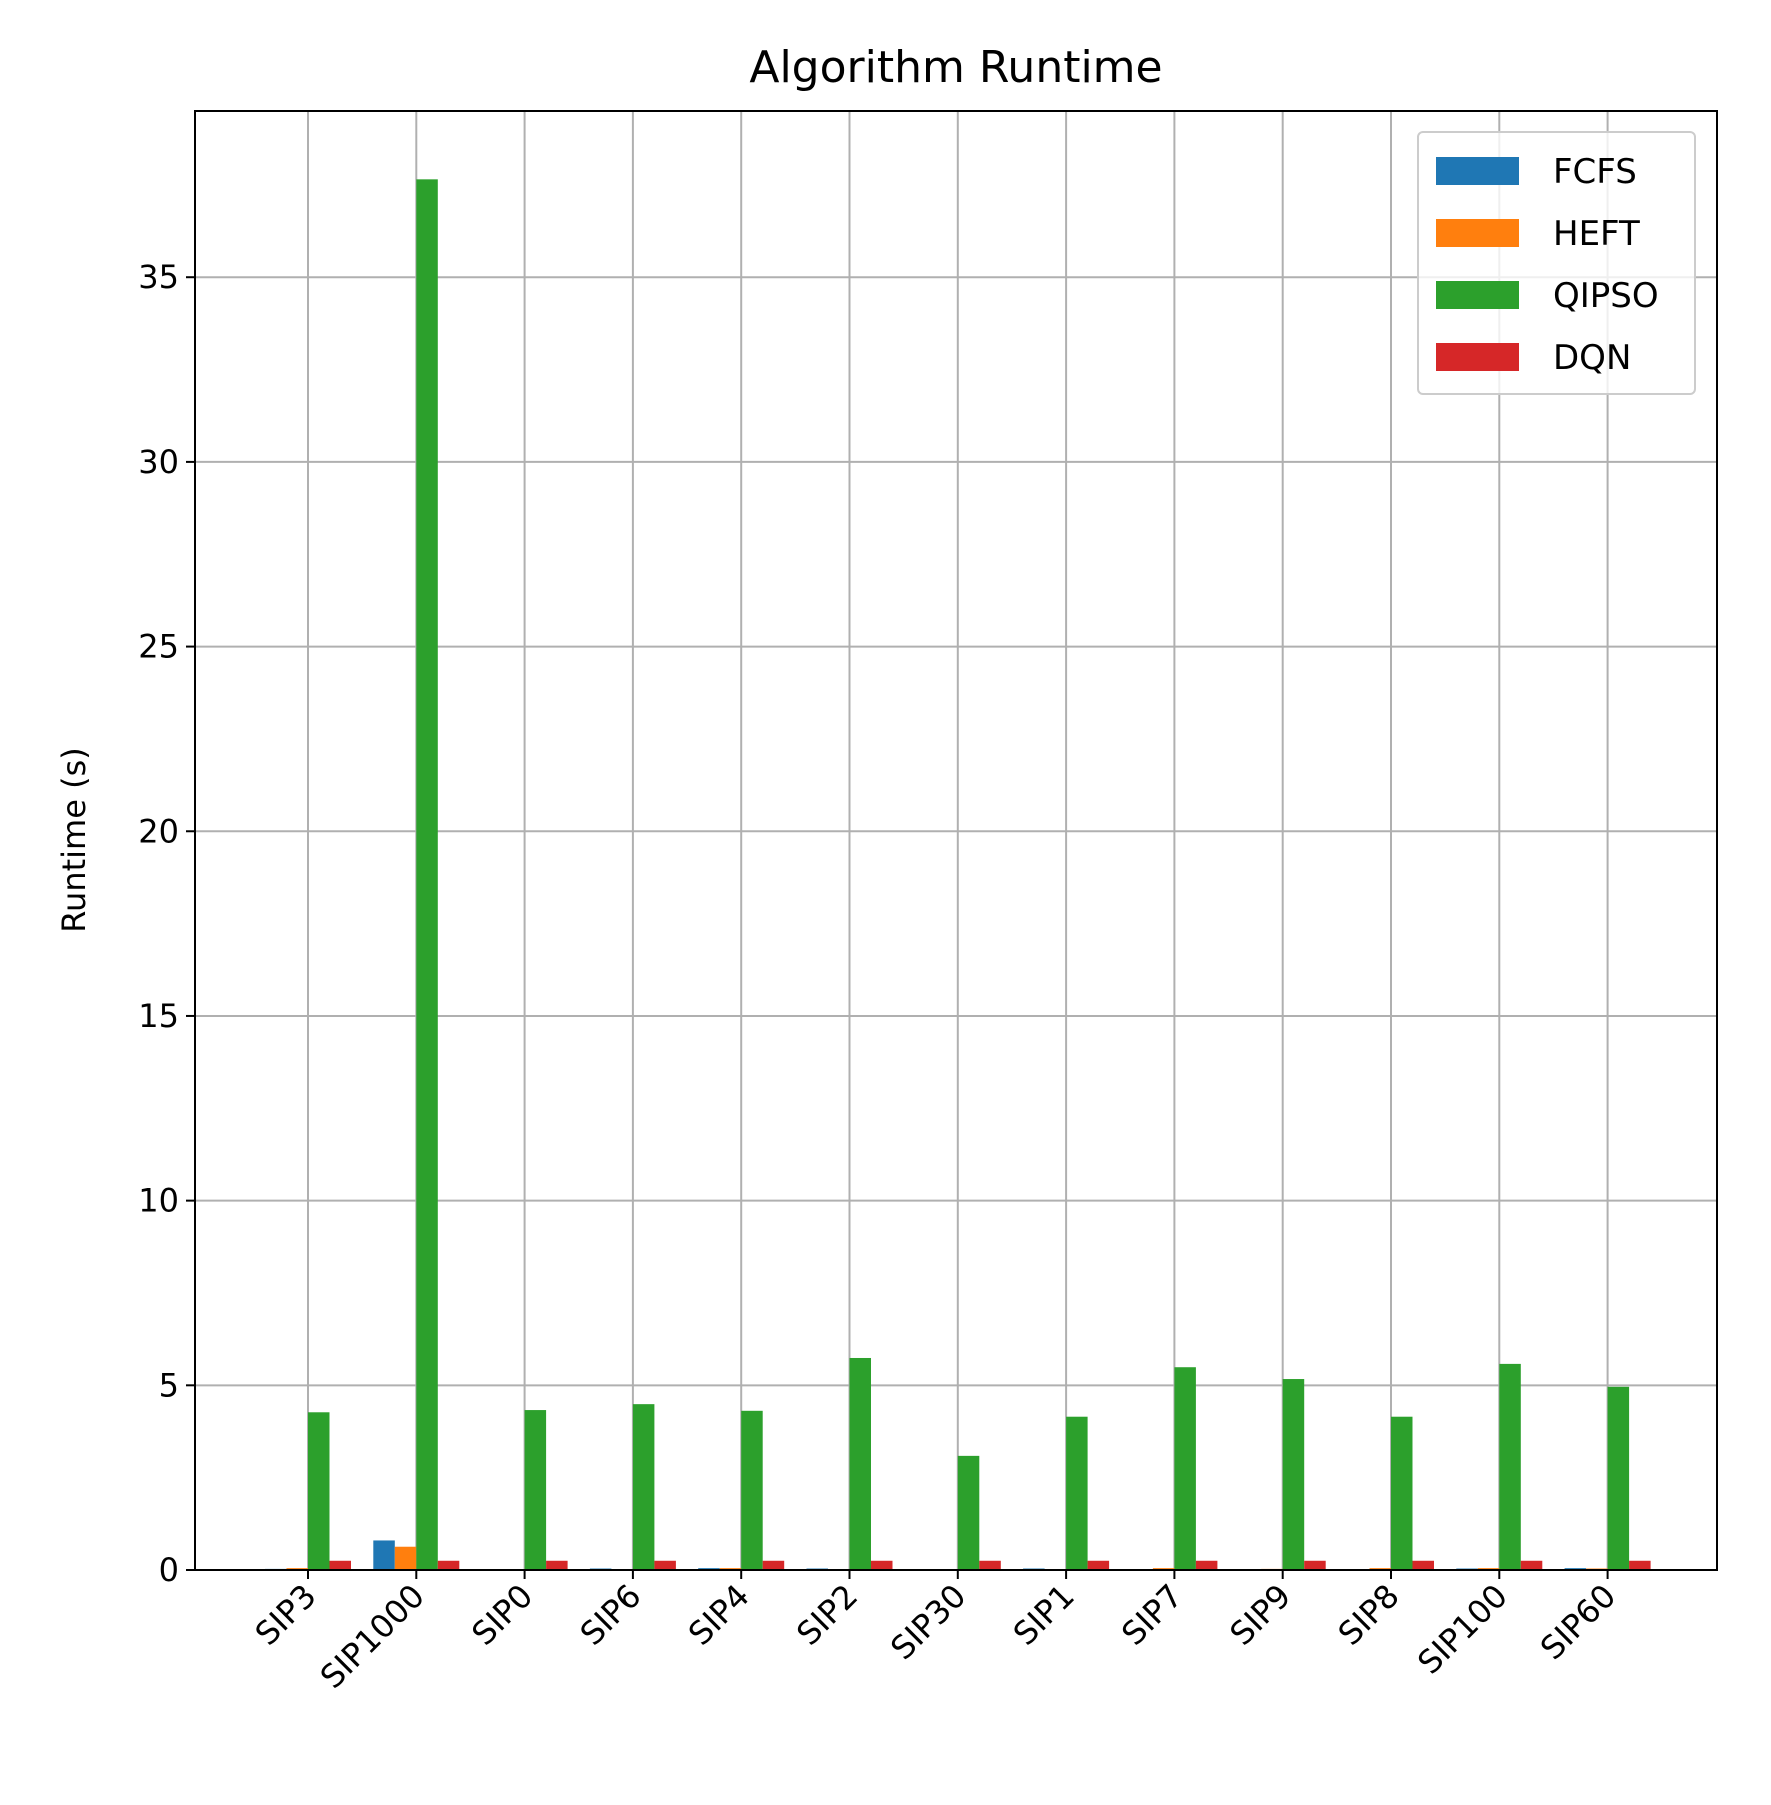 This screenshot has width=1771, height=1805. Describe the element at coordinates (158, 277) in the screenshot. I see `y-tick-label: 35` at that location.